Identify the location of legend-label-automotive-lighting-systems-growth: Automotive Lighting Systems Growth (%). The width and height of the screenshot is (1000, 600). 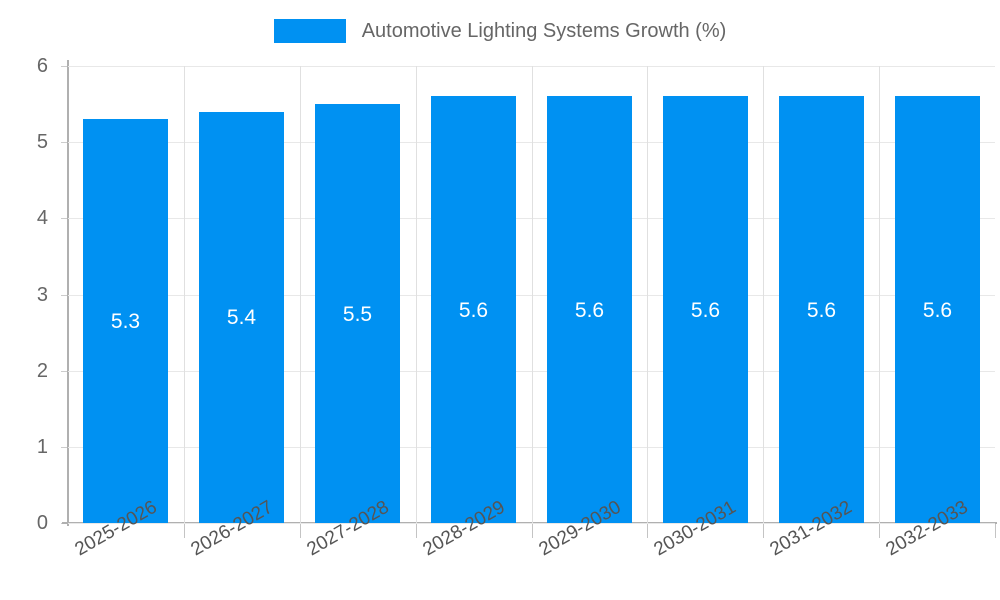
(544, 31).